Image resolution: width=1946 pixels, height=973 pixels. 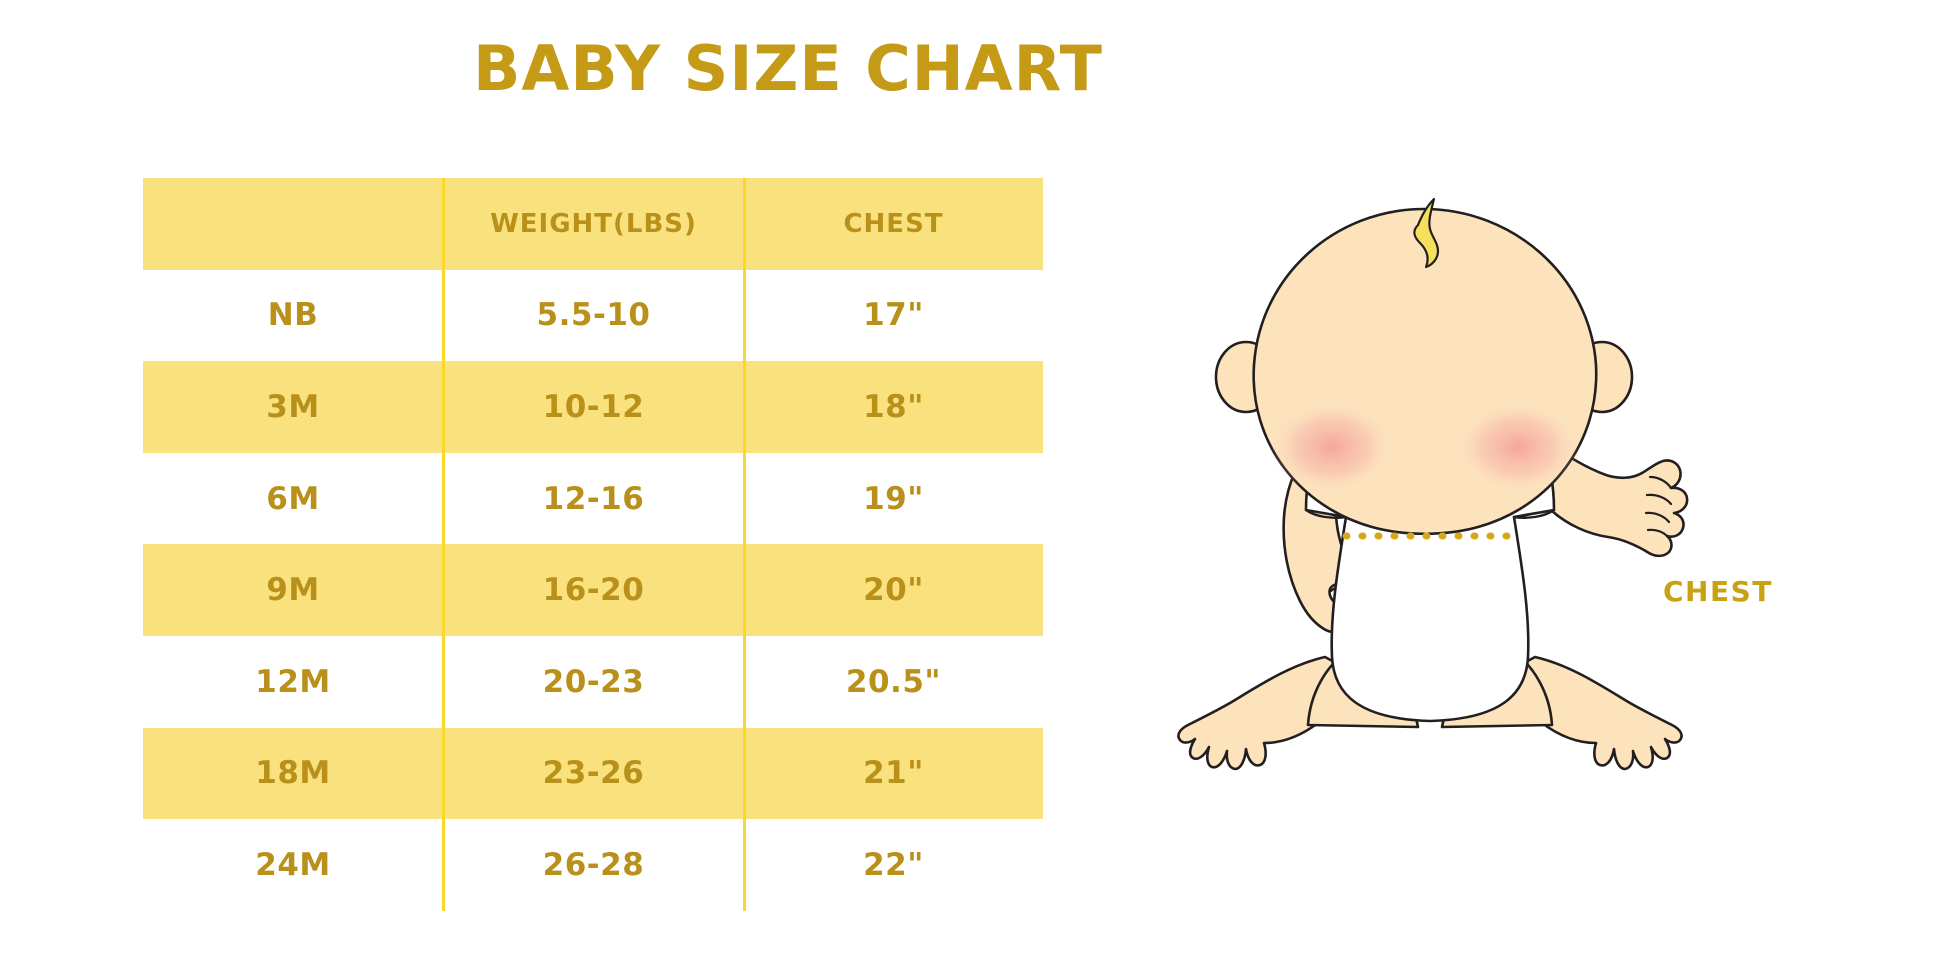 I want to click on page-title: BABY SIZE CHART, so click(x=973, y=68).